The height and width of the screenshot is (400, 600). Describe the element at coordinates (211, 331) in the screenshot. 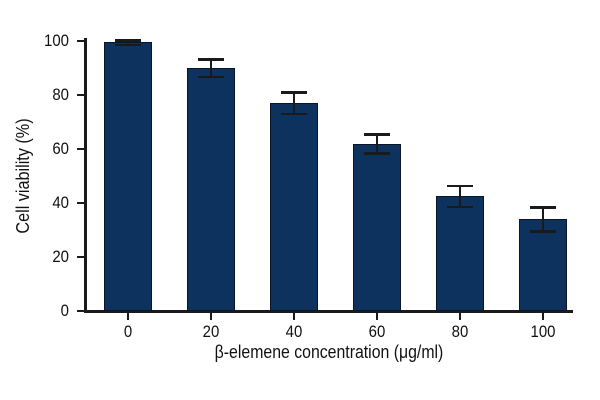

I see `x-tick-label: 20` at that location.